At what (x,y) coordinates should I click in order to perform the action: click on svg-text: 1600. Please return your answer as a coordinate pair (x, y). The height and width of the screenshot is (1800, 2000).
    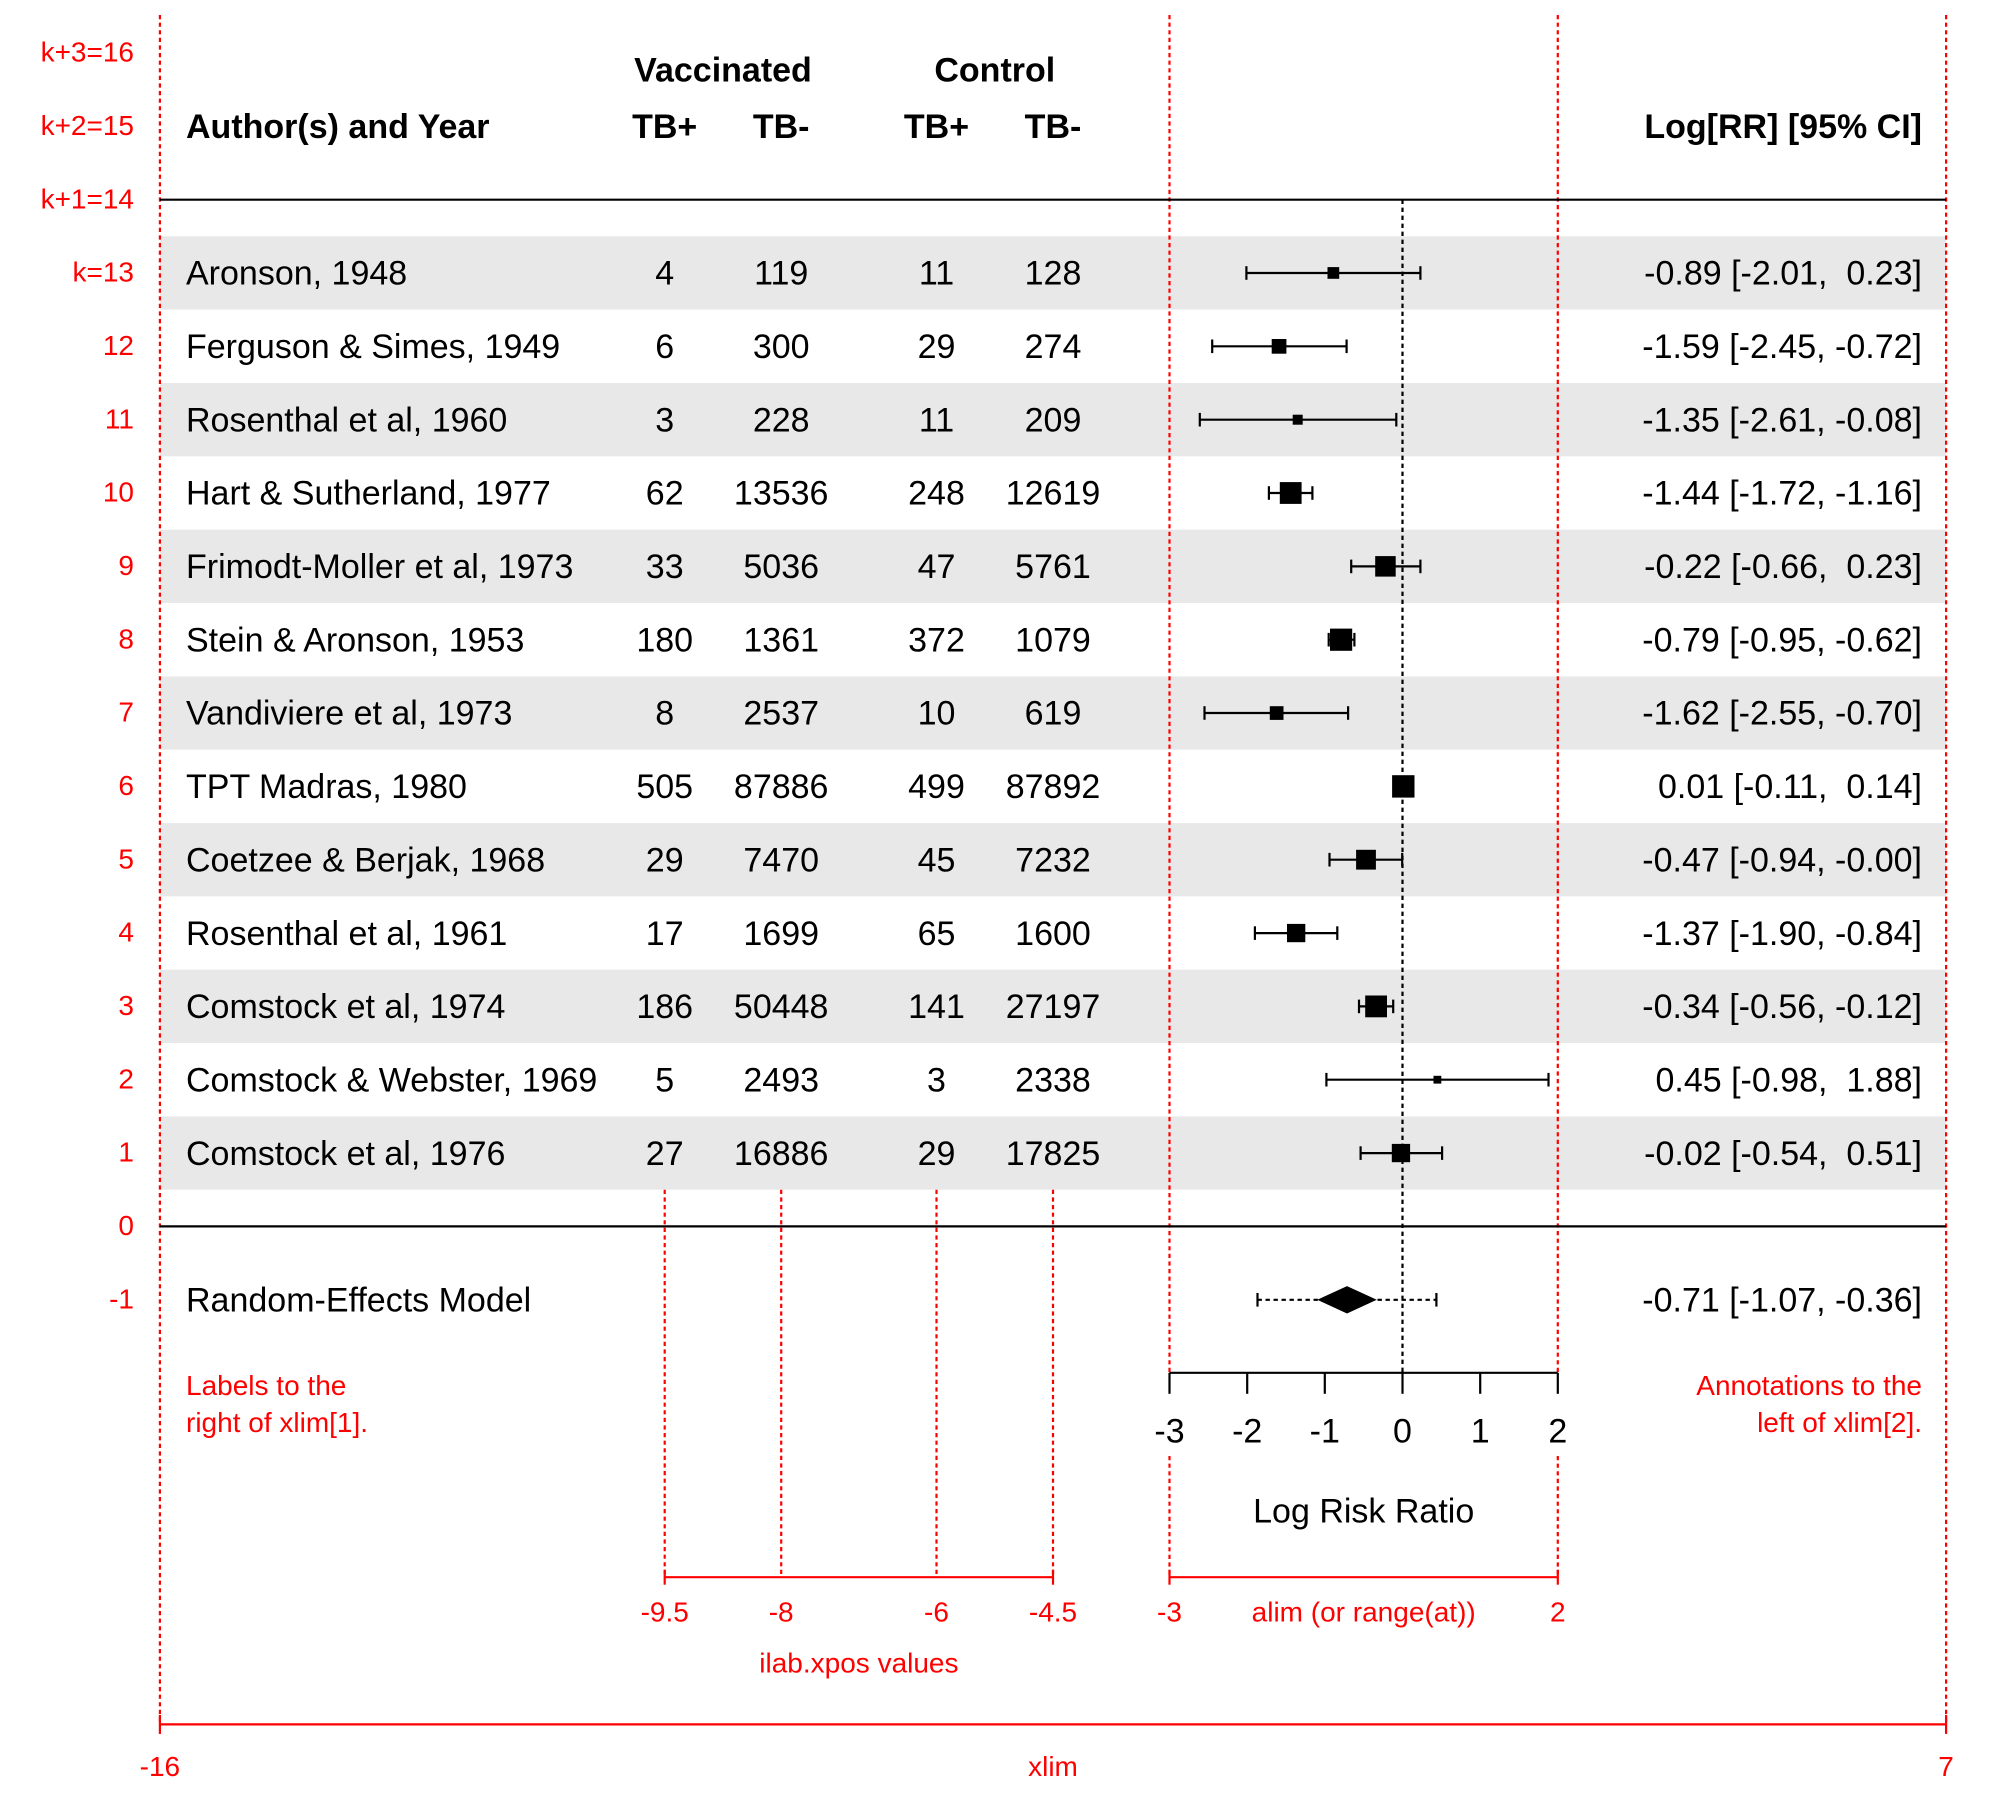
    Looking at the image, I should click on (1053, 934).